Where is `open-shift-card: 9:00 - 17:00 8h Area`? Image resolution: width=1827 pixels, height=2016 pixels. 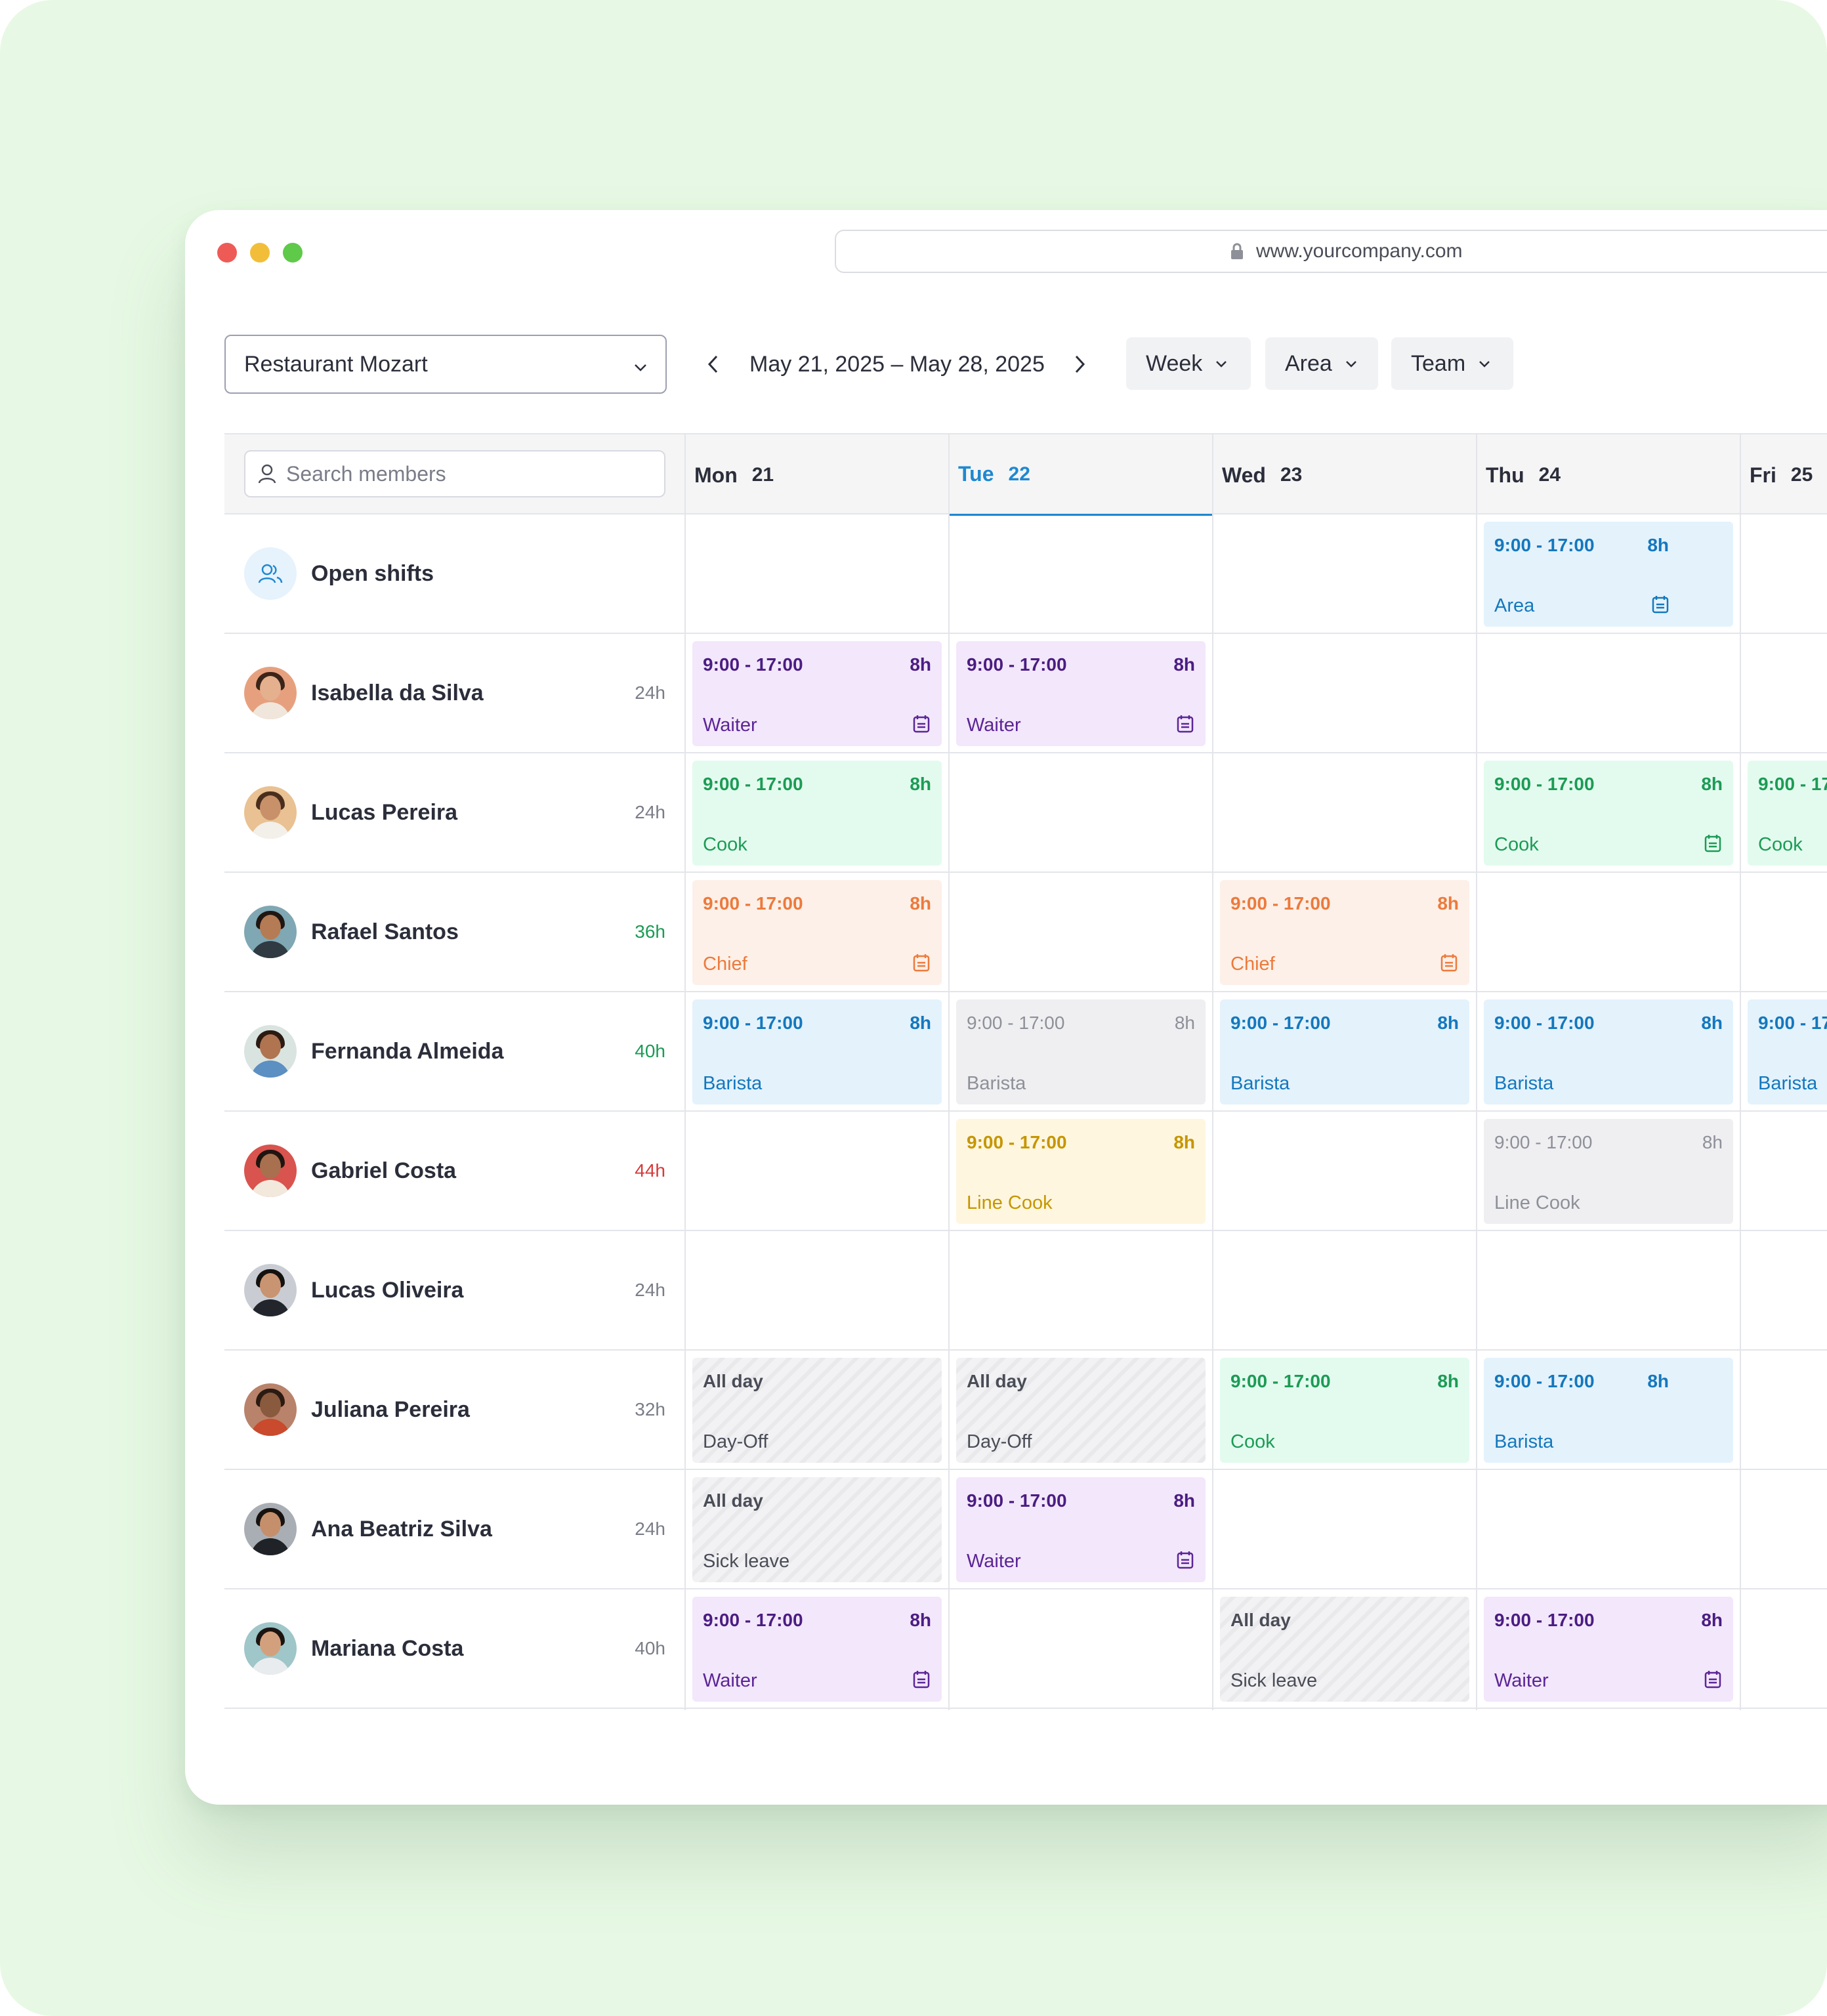 open-shift-card: 9:00 - 17:00 8h Area is located at coordinates (1608, 574).